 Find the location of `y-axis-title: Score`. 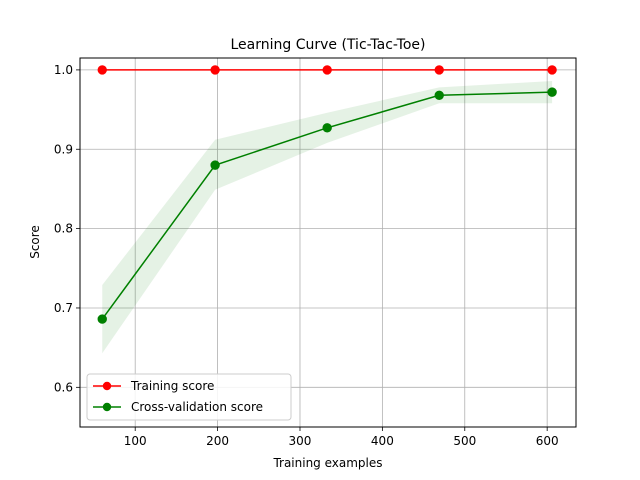

y-axis-title: Score is located at coordinates (35, 242).